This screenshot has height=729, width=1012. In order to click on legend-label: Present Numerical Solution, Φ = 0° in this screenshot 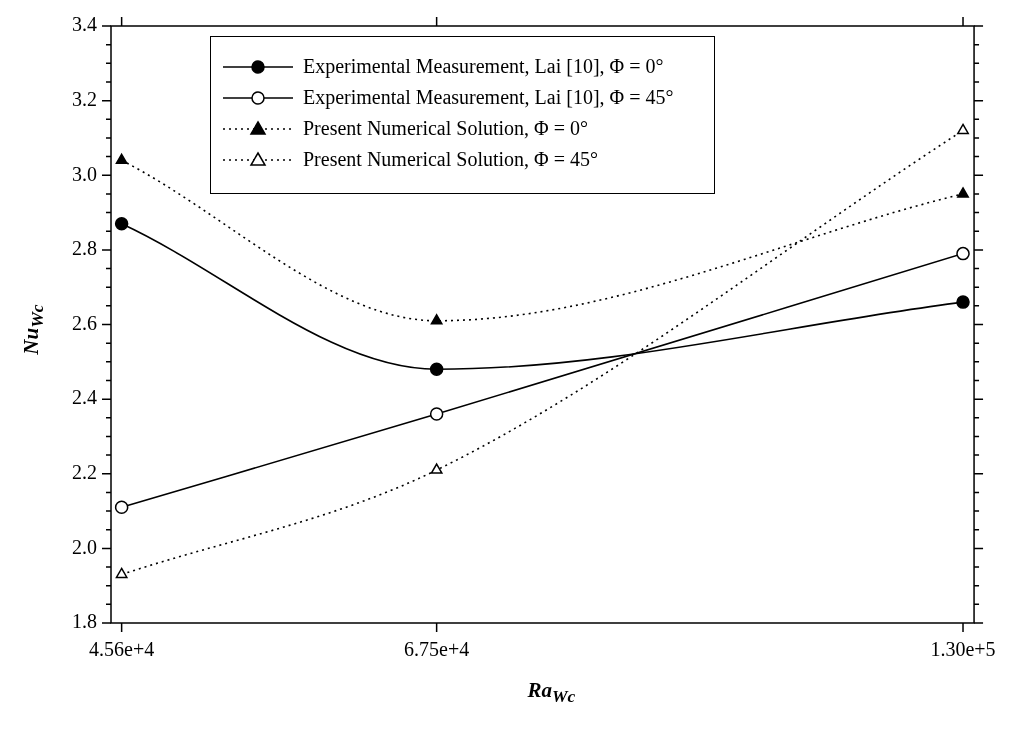, I will do `click(445, 128)`.